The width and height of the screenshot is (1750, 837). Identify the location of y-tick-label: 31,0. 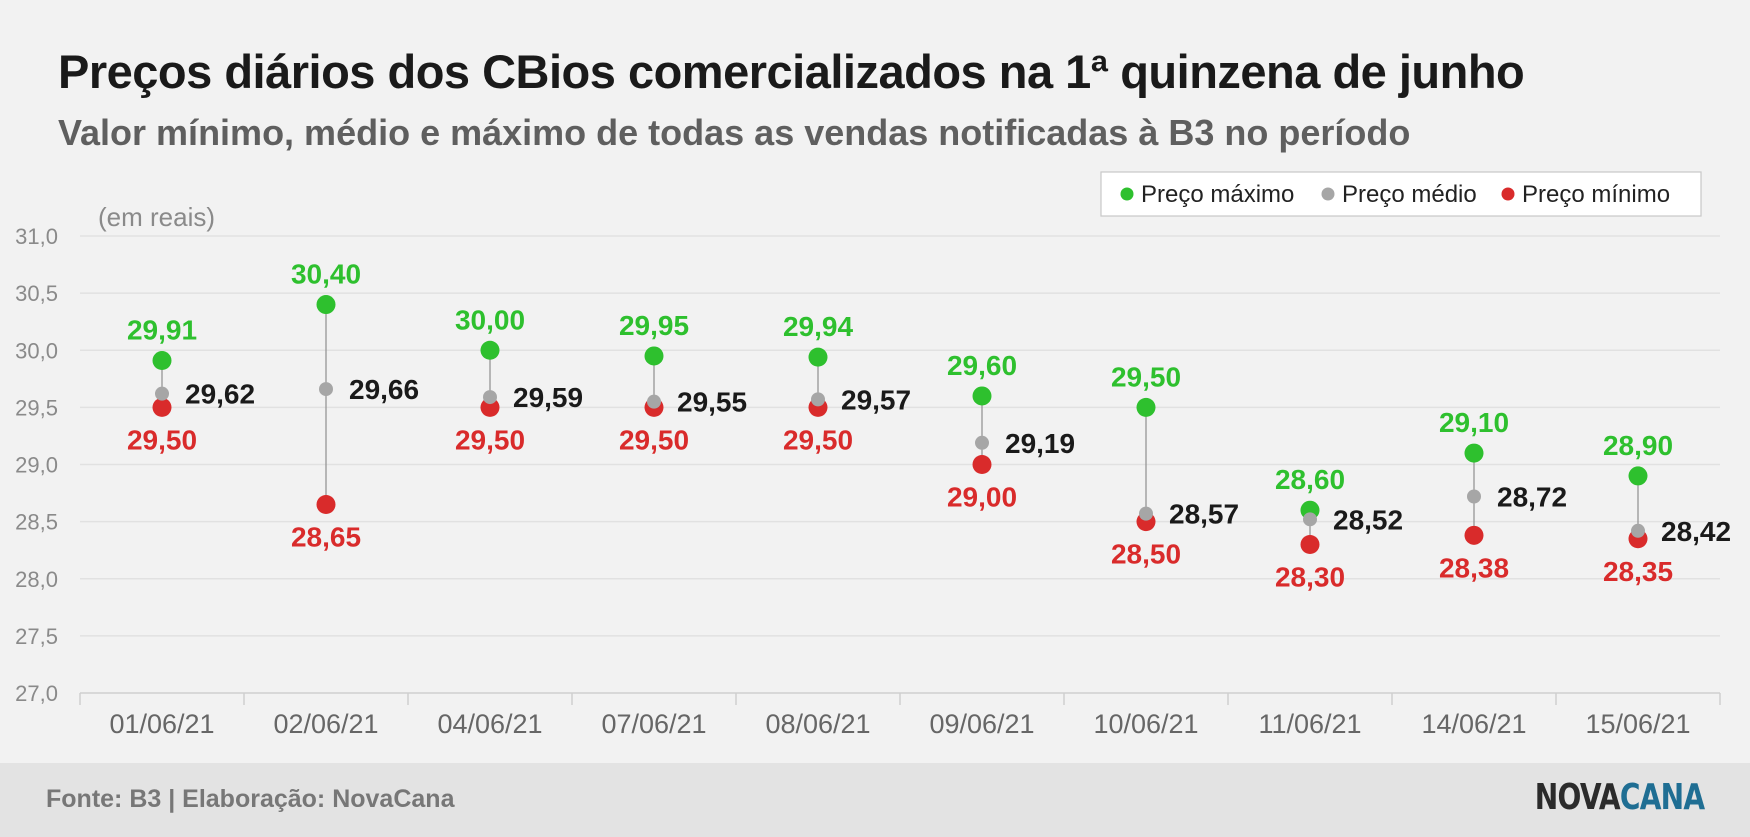
(36, 236).